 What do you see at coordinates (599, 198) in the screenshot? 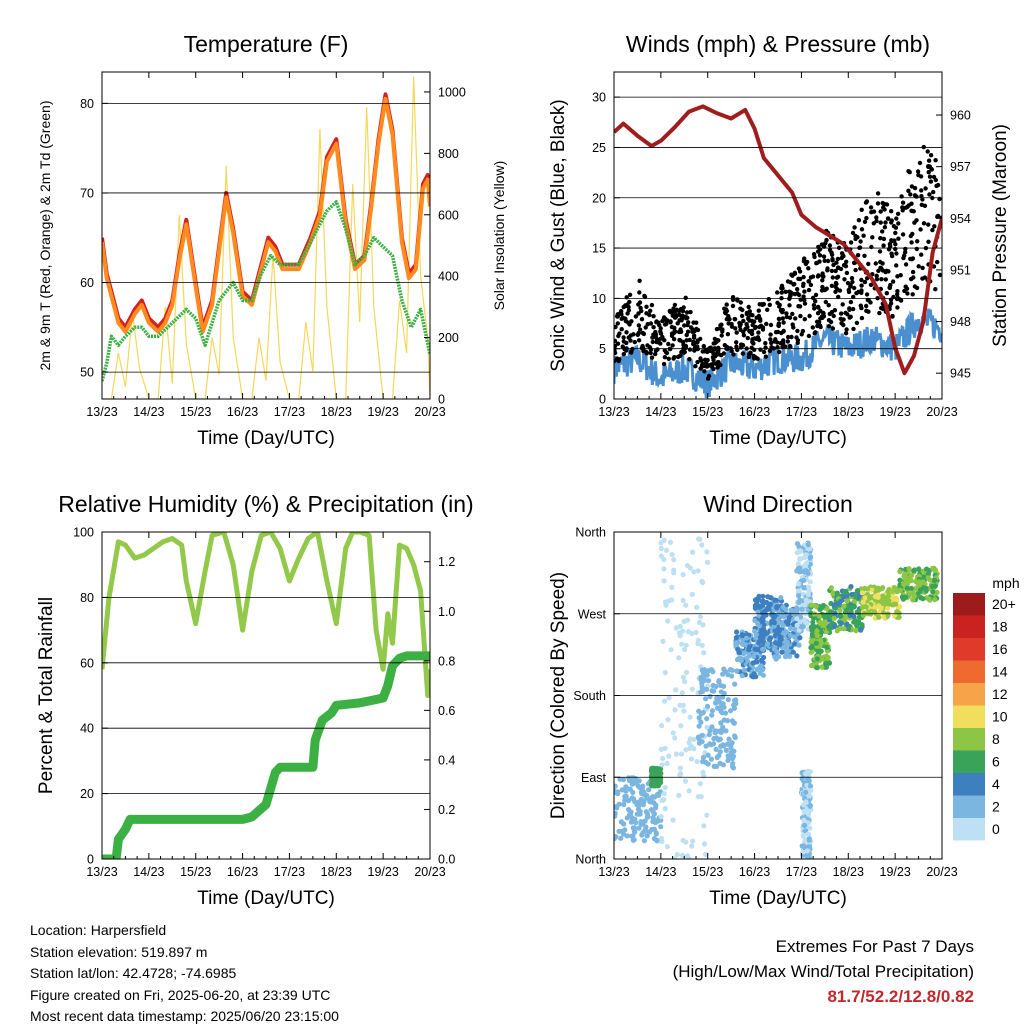
I see `y-tick-label: 20` at bounding box center [599, 198].